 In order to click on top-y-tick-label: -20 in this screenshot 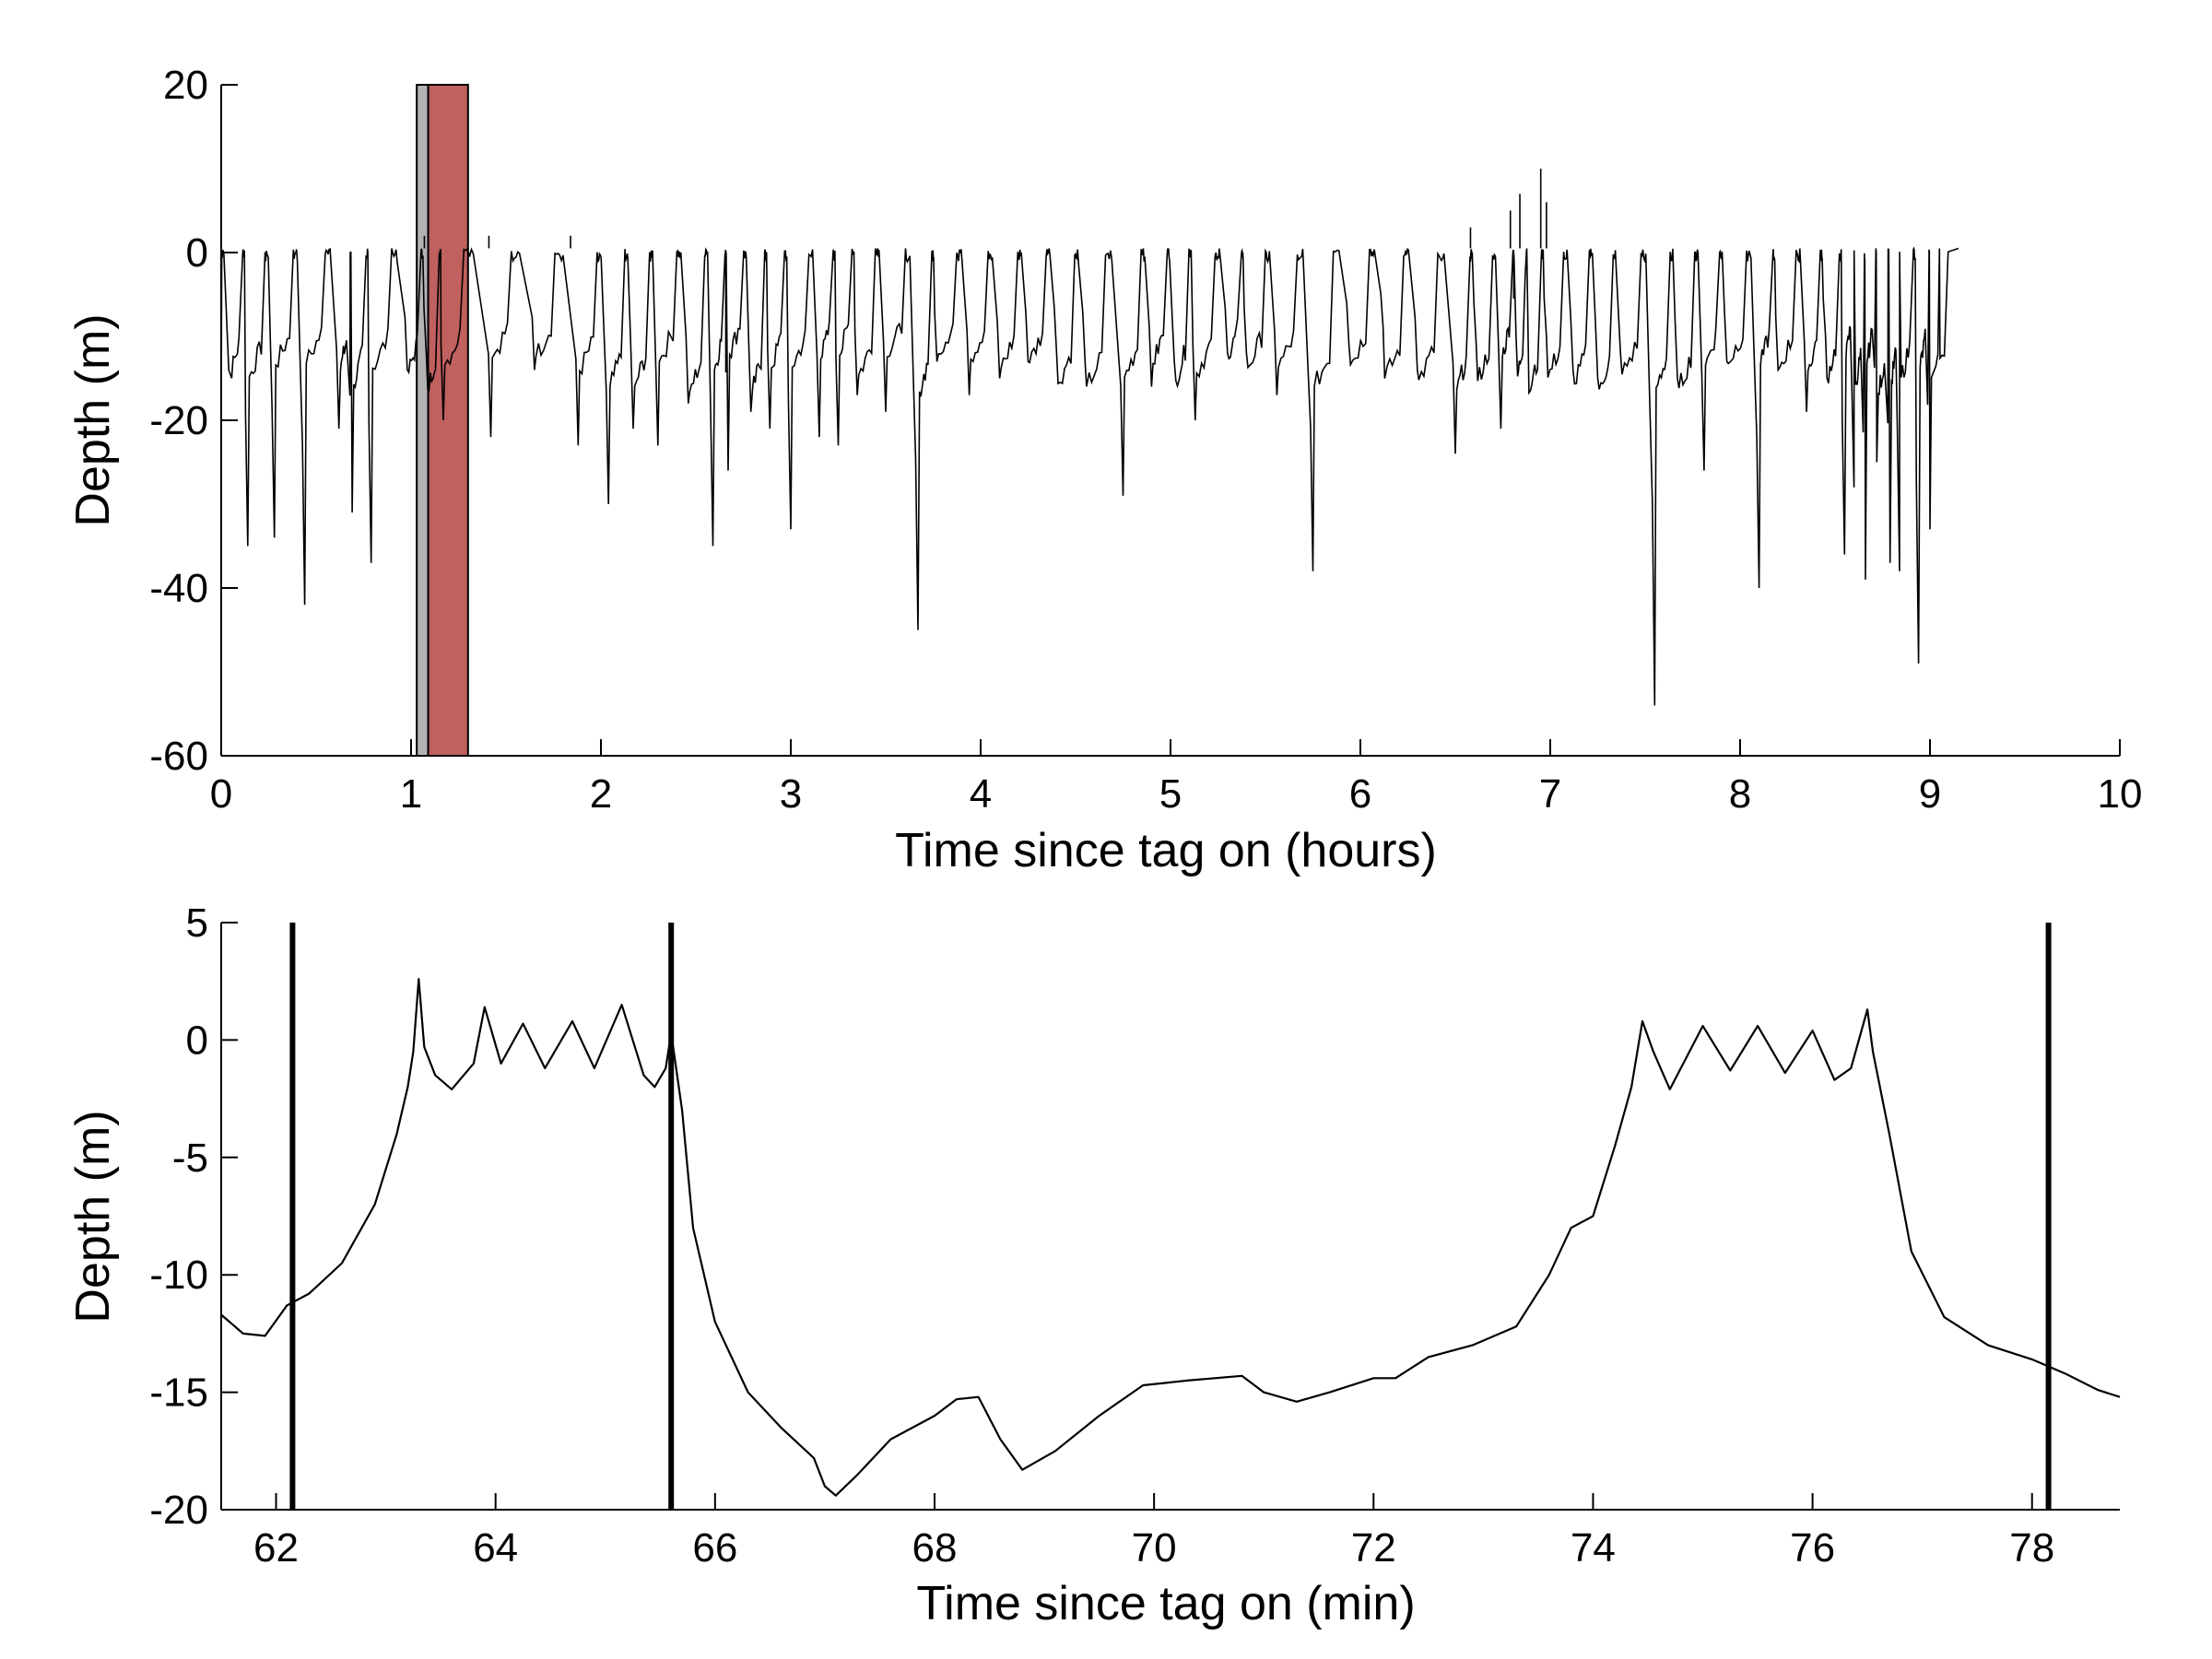, I will do `click(178, 420)`.